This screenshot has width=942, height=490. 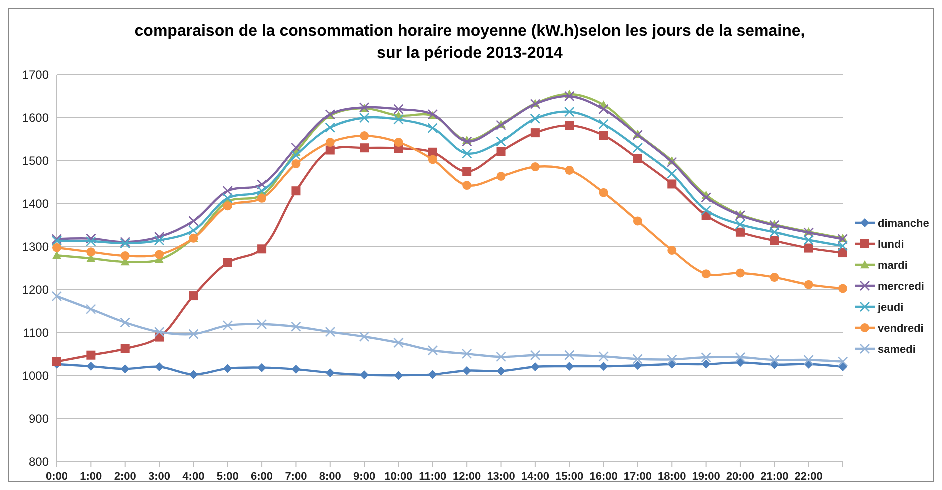 What do you see at coordinates (227, 477) in the screenshot?
I see `x-tick-label: 5:00` at bounding box center [227, 477].